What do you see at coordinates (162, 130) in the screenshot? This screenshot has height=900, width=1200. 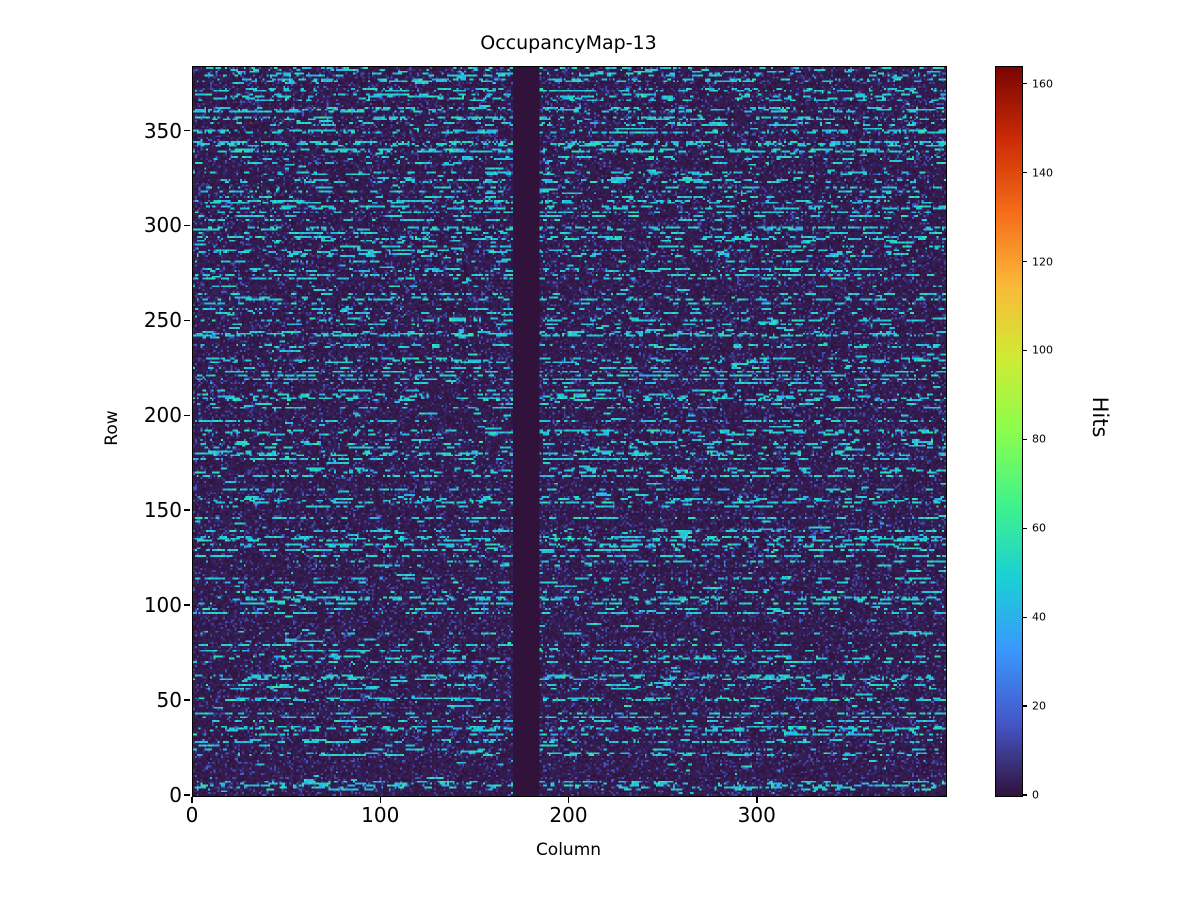 I see `y-tick-label: 350` at bounding box center [162, 130].